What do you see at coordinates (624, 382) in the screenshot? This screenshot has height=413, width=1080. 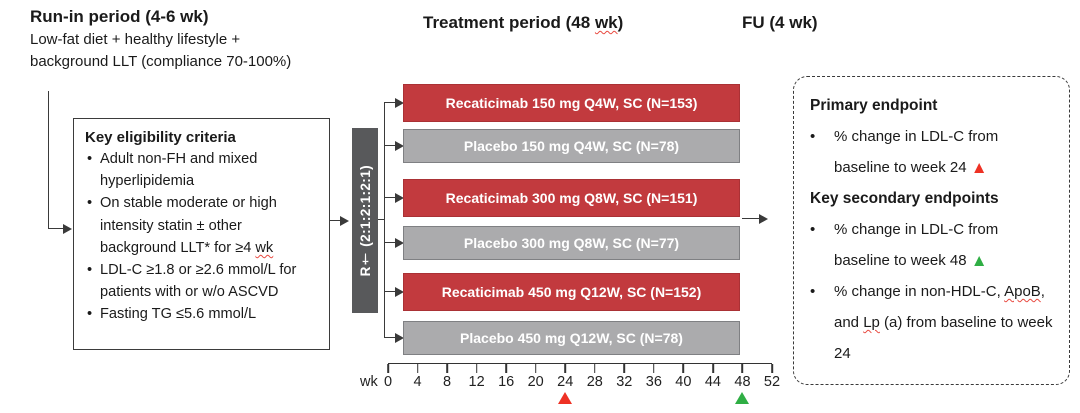 I see `axis-tick-label: 32` at bounding box center [624, 382].